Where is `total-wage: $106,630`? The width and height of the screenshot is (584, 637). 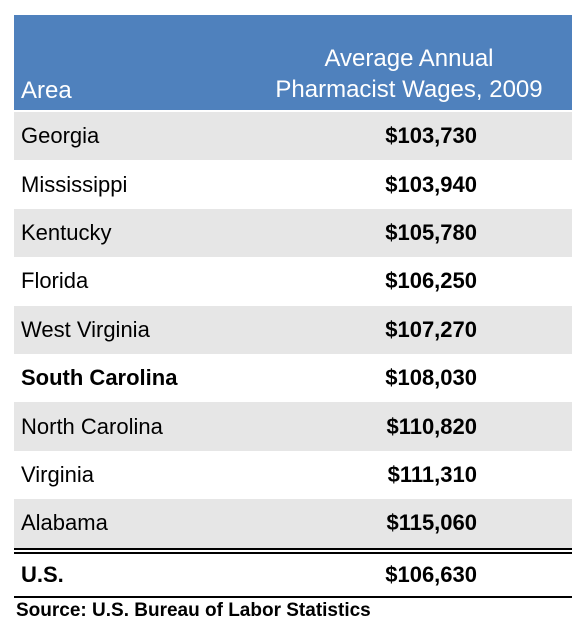
total-wage: $106,630 is located at coordinates (431, 574).